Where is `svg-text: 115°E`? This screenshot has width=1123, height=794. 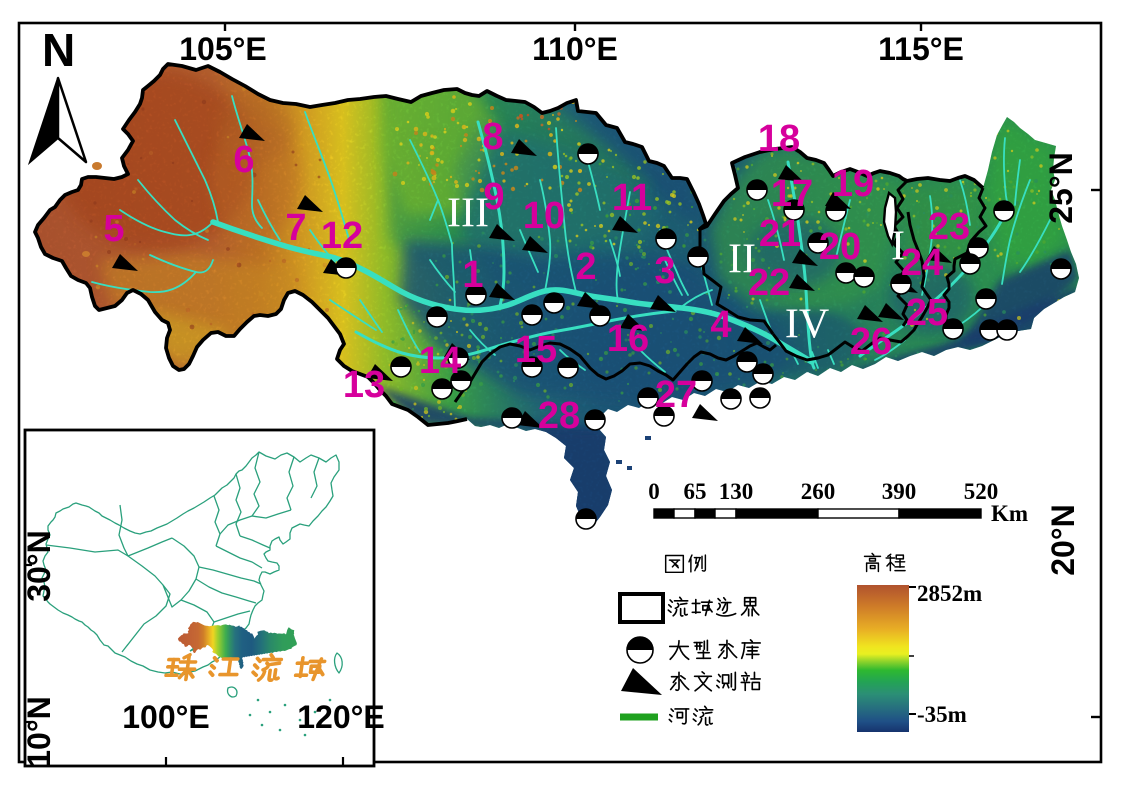
svg-text: 115°E is located at coordinates (921, 49).